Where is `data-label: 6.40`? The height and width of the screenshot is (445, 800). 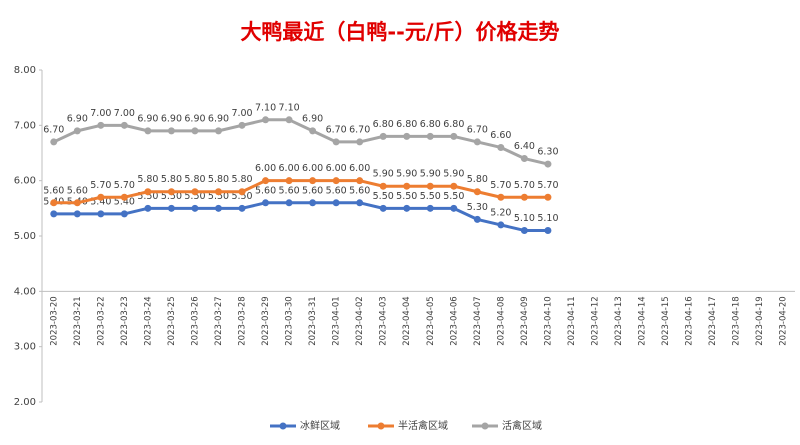 data-label: 6.40 is located at coordinates (524, 146).